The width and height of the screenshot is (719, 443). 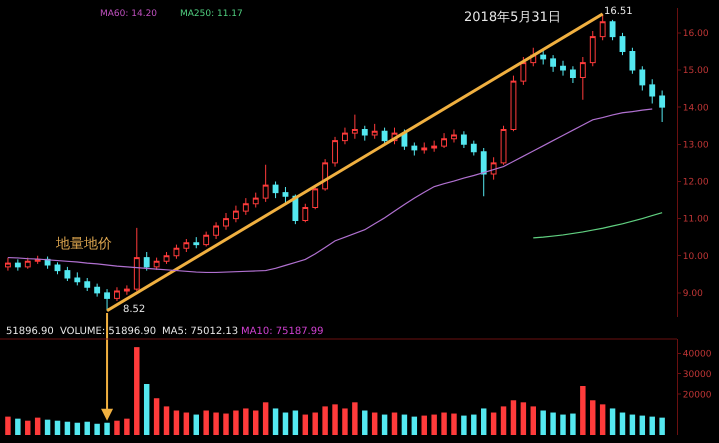 I want to click on annotation: 16.51, so click(x=618, y=11).